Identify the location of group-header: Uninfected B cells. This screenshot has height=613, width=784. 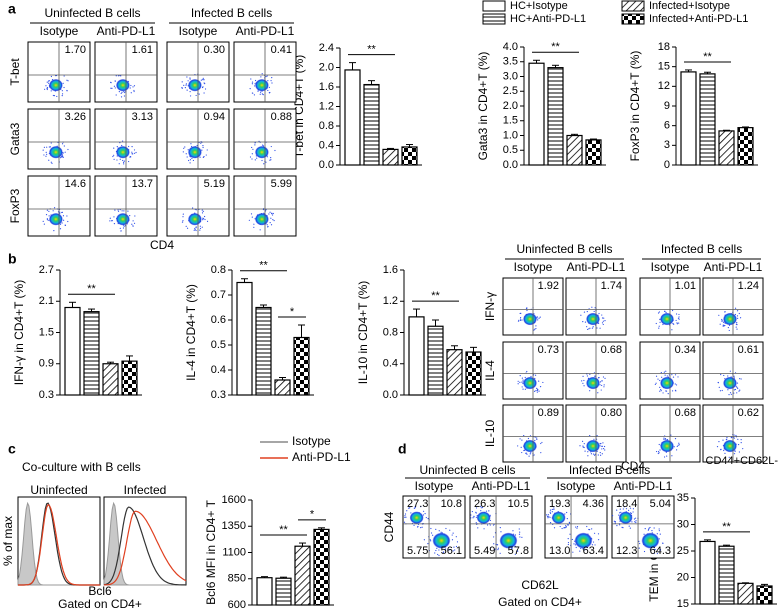
(564, 249).